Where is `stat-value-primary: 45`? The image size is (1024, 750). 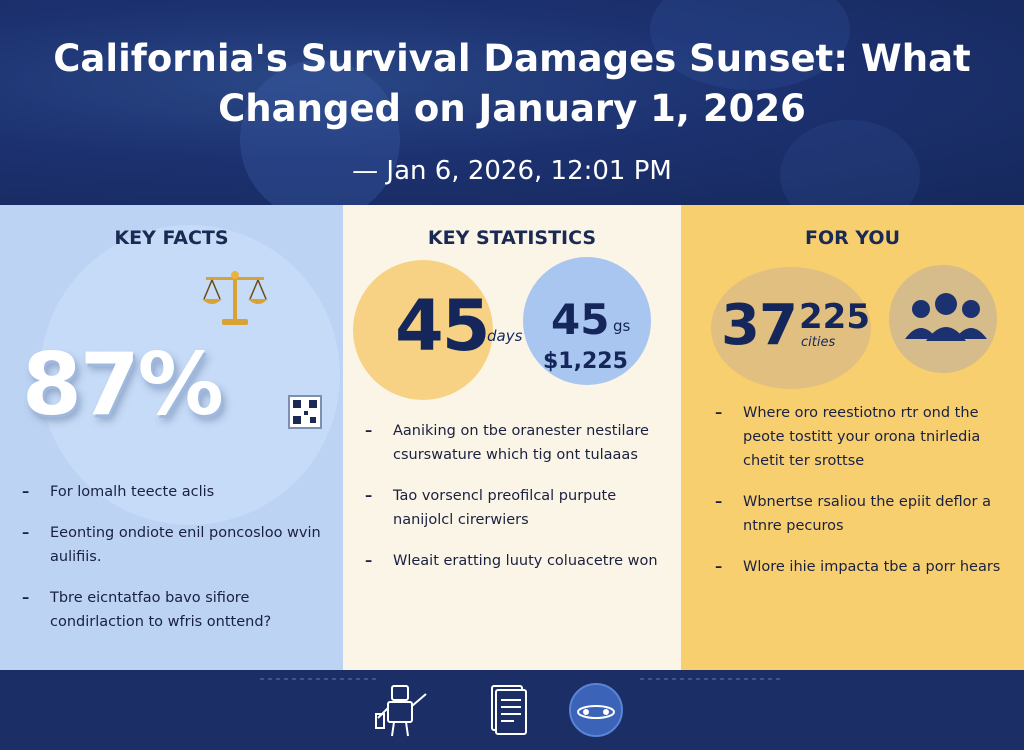
stat-value-primary: 45 is located at coordinates (442, 326).